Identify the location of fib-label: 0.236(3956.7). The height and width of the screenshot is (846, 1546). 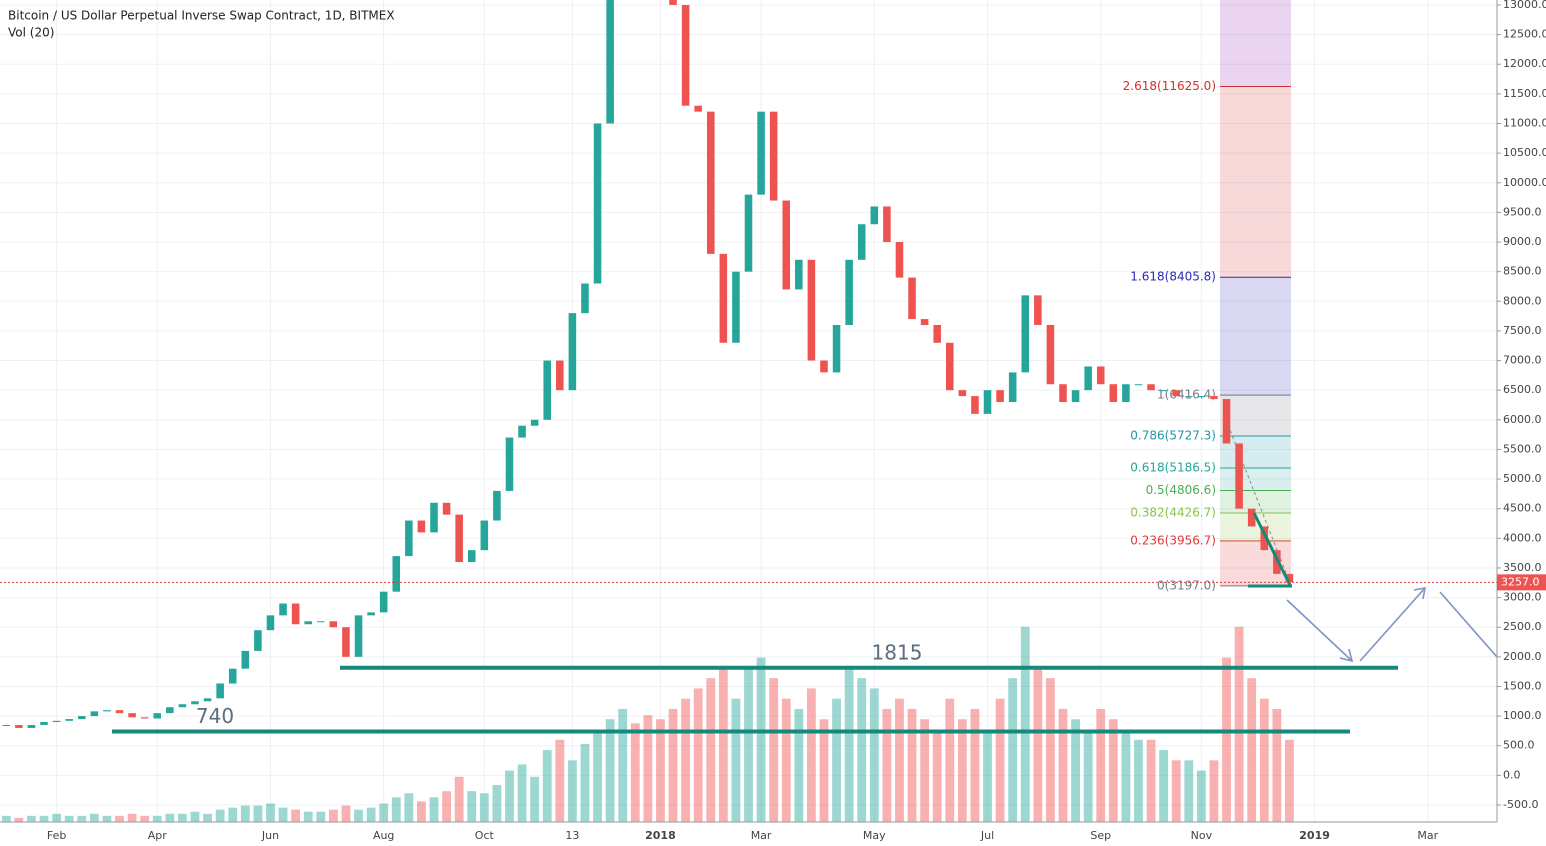
(1173, 540).